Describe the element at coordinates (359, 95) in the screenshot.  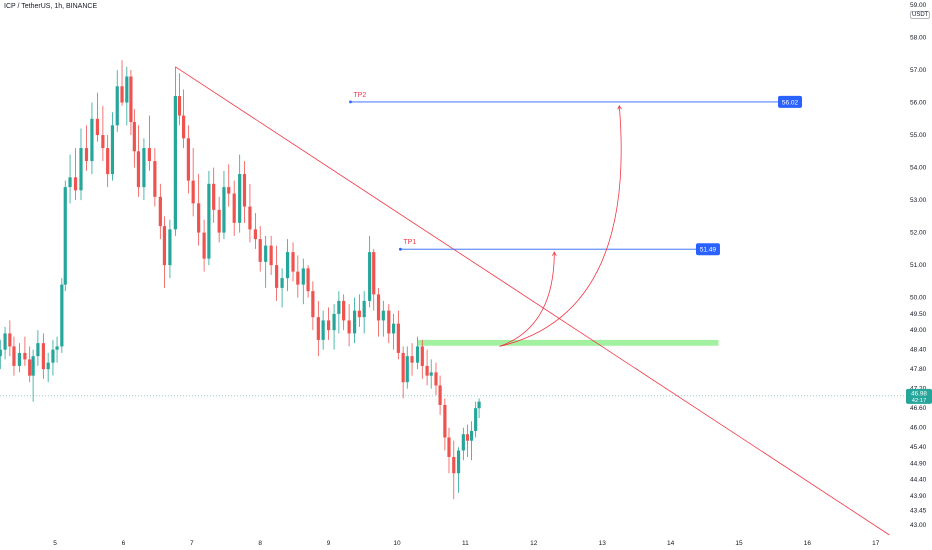
I see `tp-label: TP2` at that location.